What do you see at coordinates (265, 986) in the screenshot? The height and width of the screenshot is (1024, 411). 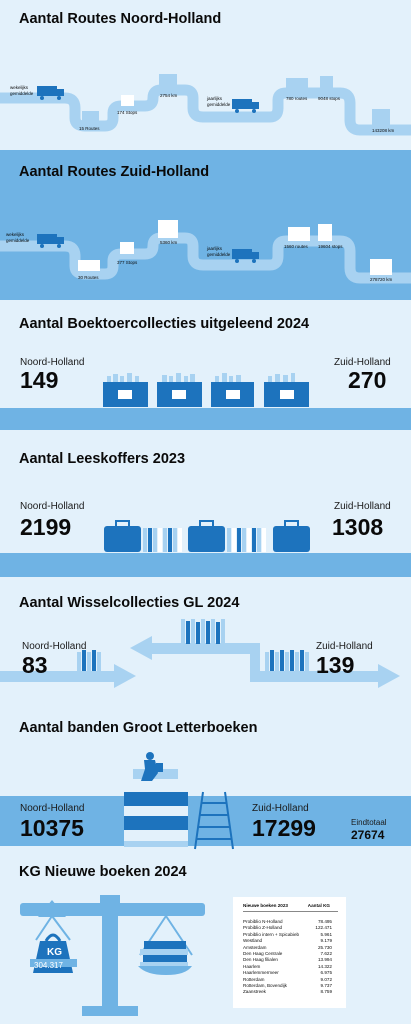 I see `kg-row-name: Rotterdam, Bovendijk` at bounding box center [265, 986].